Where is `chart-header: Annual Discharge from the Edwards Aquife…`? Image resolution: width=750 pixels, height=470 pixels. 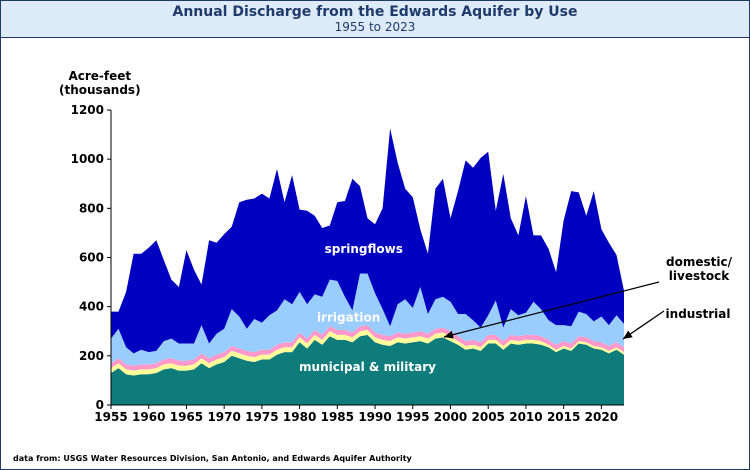 chart-header: Annual Discharge from the Edwards Aquife… is located at coordinates (375, 19).